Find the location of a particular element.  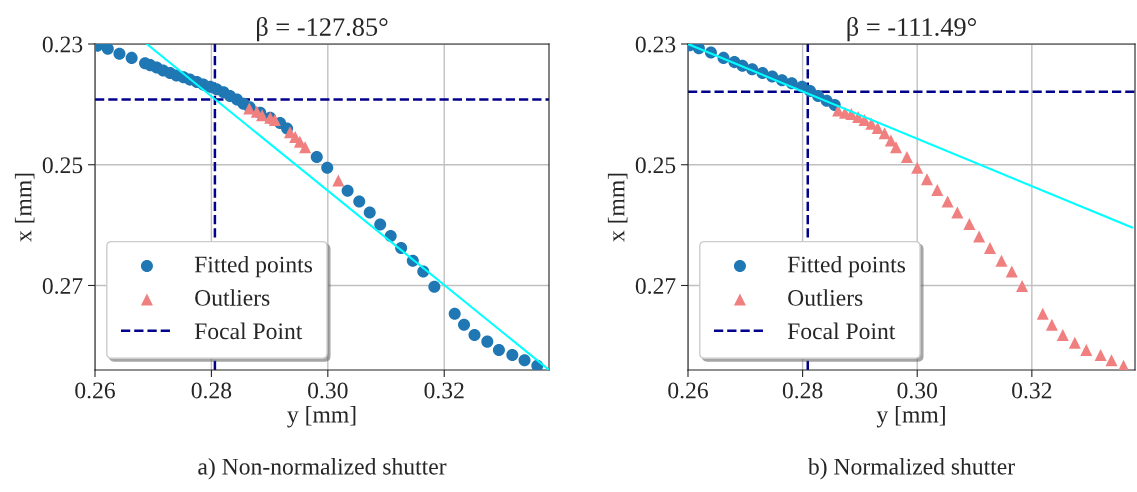

chart-title: β = -111.49° is located at coordinates (911, 29).